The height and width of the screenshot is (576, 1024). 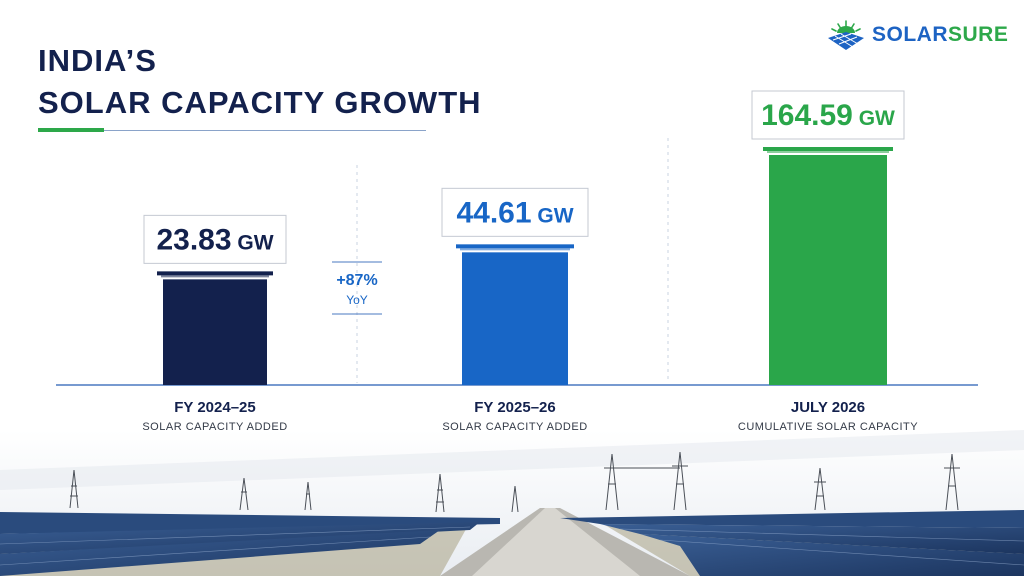 What do you see at coordinates (828, 407) in the screenshot?
I see `category-label: JULY 2026` at bounding box center [828, 407].